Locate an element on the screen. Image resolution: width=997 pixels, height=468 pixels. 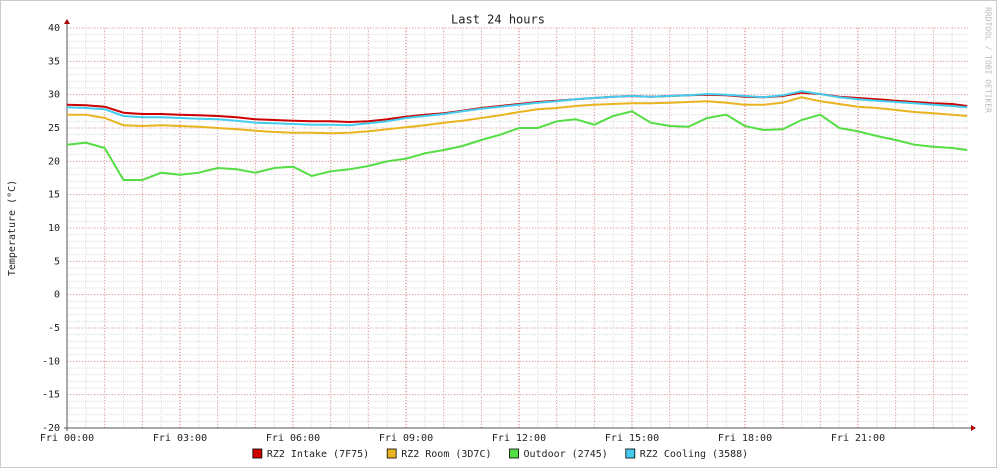
x-tick-label: Fri 09:00 is located at coordinates (406, 438).